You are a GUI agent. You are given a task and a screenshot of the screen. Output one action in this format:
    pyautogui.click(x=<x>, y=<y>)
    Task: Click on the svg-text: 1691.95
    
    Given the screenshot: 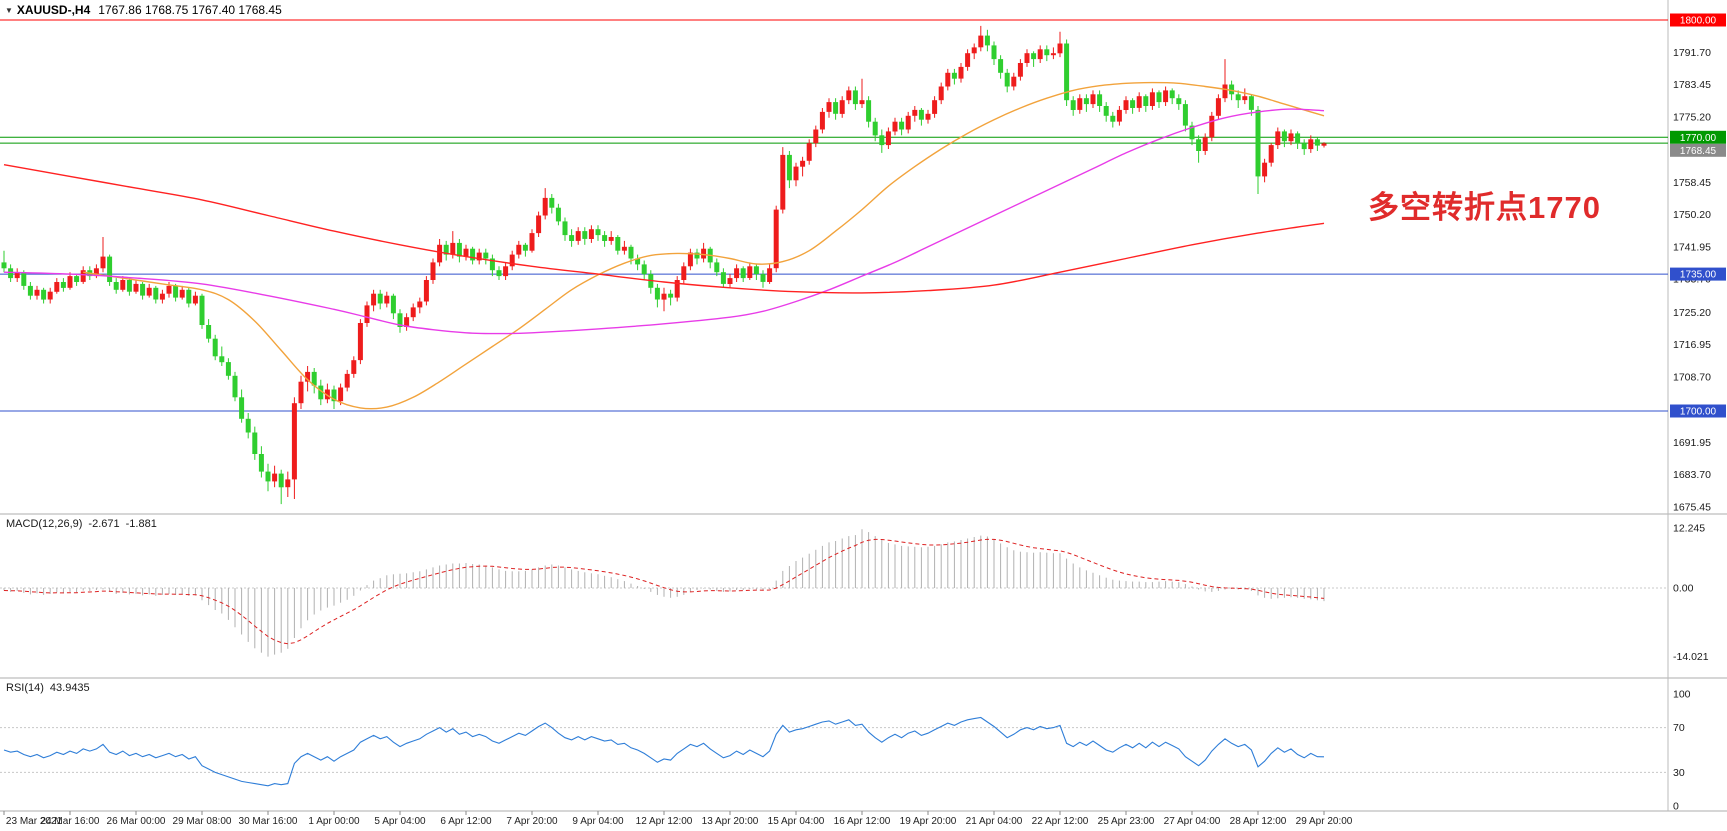 What is the action you would take?
    pyautogui.click(x=1692, y=443)
    